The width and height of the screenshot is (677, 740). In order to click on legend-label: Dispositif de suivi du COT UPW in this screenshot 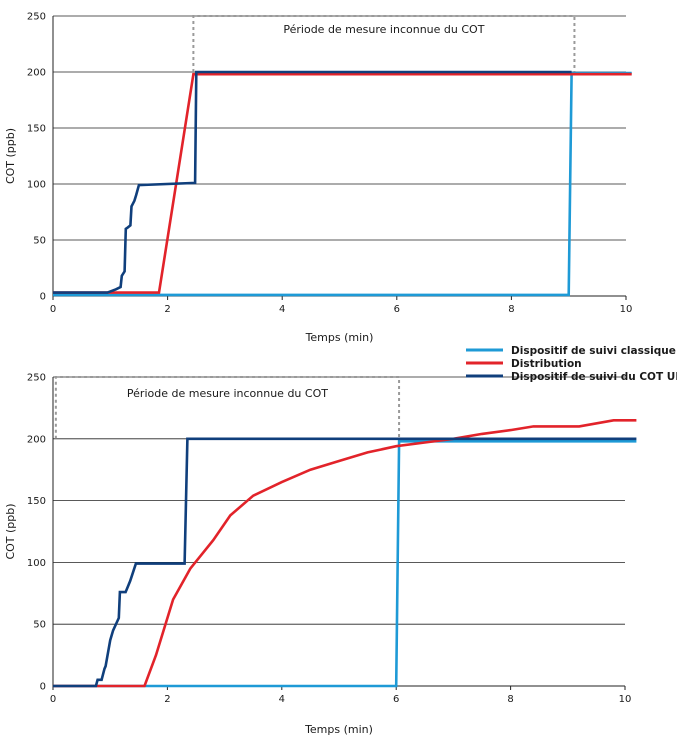, I will do `click(594, 377)`.